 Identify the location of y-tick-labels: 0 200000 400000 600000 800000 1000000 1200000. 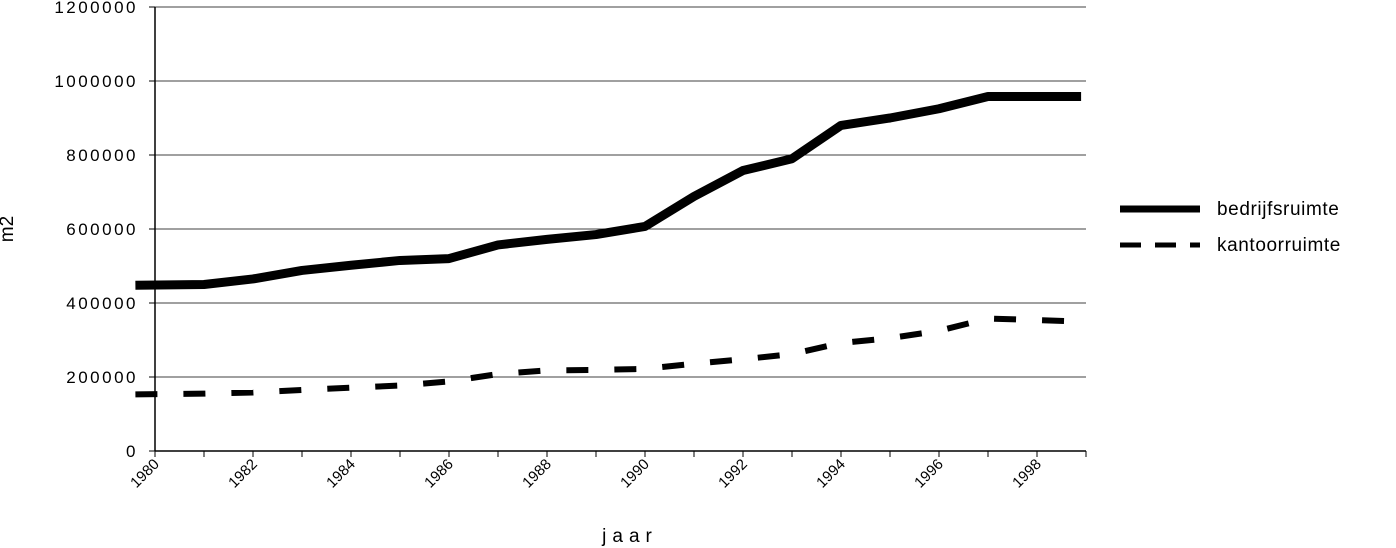
(104, 230).